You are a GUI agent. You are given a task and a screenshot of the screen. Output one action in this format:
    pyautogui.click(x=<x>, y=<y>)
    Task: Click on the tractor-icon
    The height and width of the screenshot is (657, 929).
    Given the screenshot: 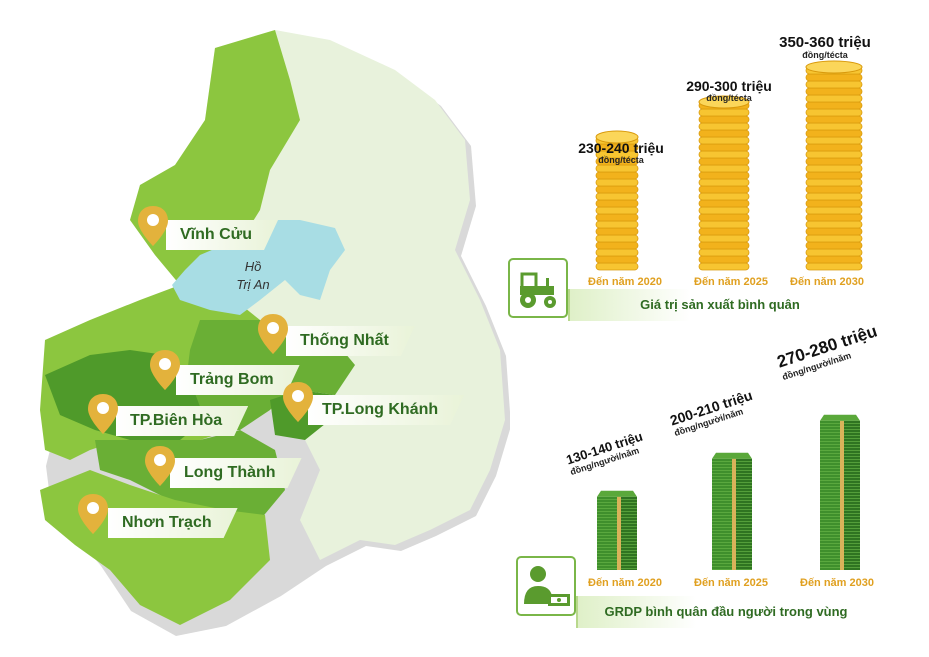 What is the action you would take?
    pyautogui.click(x=538, y=288)
    